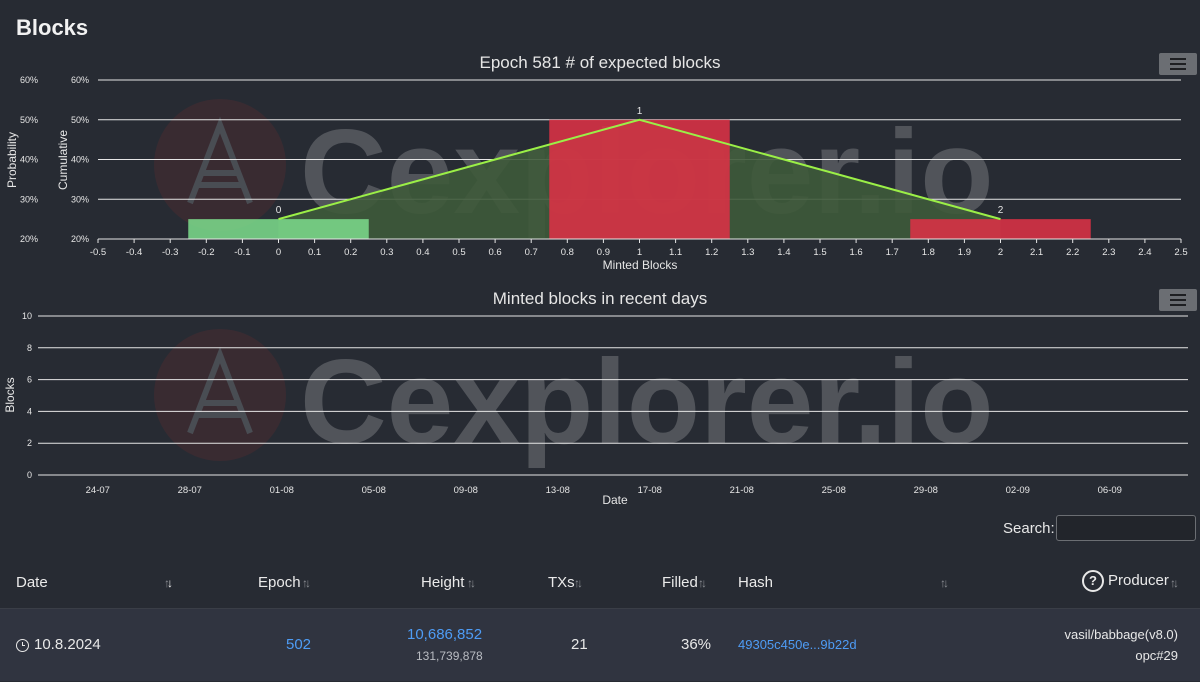  What do you see at coordinates (1180, 252) in the screenshot?
I see `x-tick-label: 2.5` at bounding box center [1180, 252].